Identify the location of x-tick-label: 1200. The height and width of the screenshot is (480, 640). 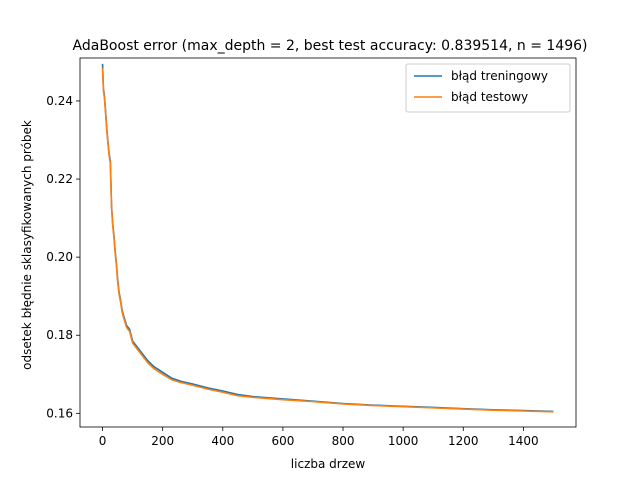
(463, 441).